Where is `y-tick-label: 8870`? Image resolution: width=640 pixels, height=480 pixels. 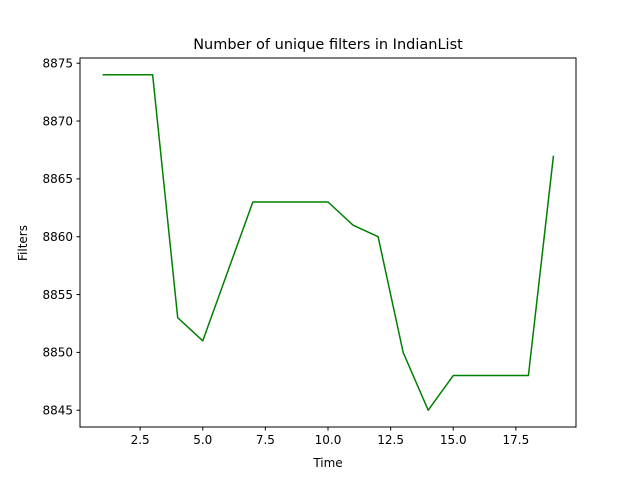
y-tick-label: 8870 is located at coordinates (57, 121).